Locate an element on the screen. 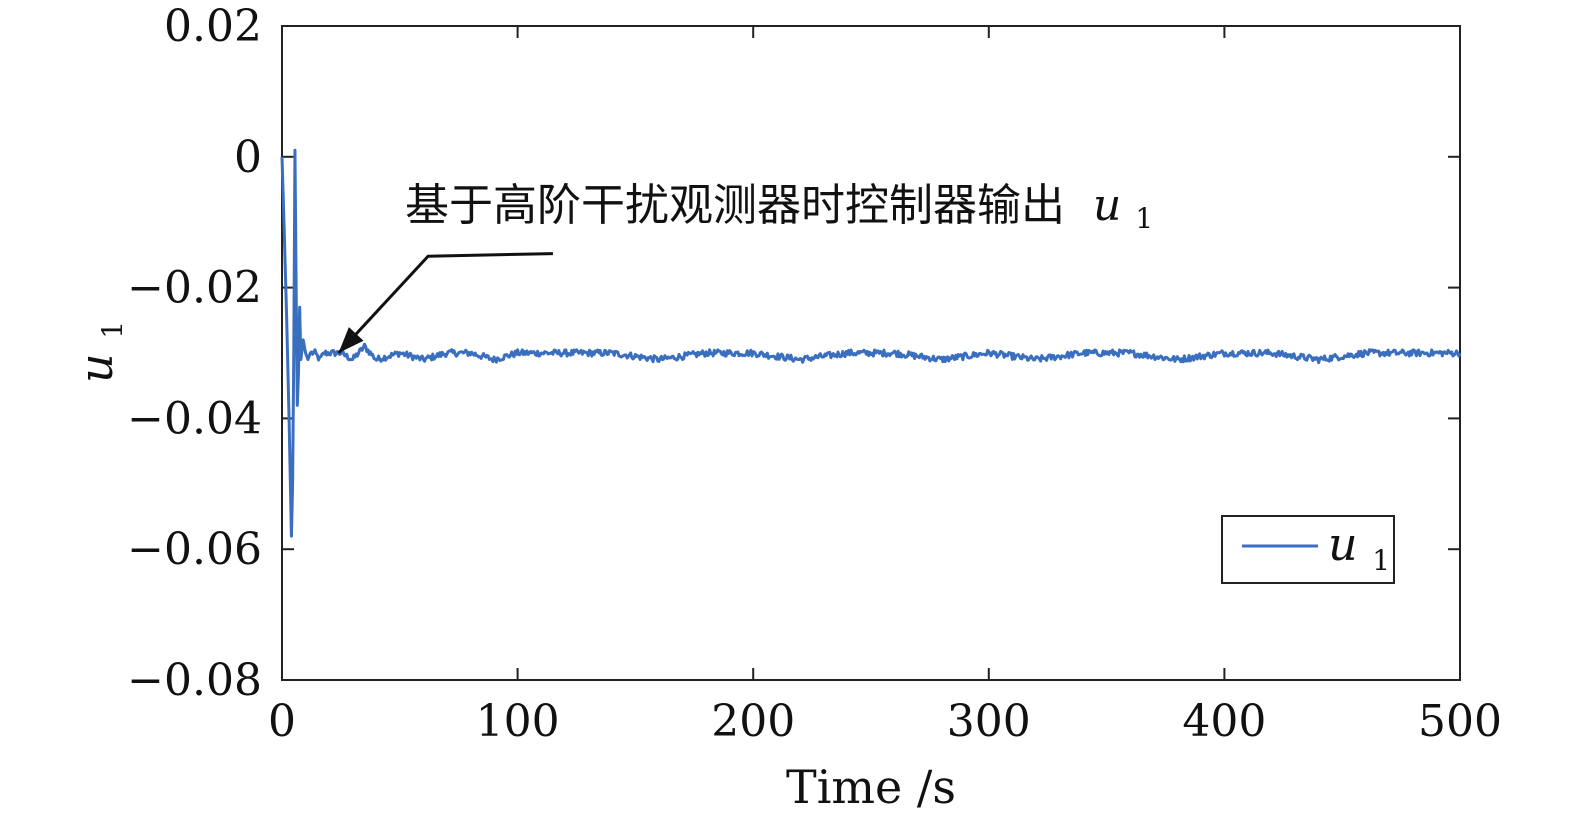  y-axis-title: u 1 is located at coordinates (99, 352).